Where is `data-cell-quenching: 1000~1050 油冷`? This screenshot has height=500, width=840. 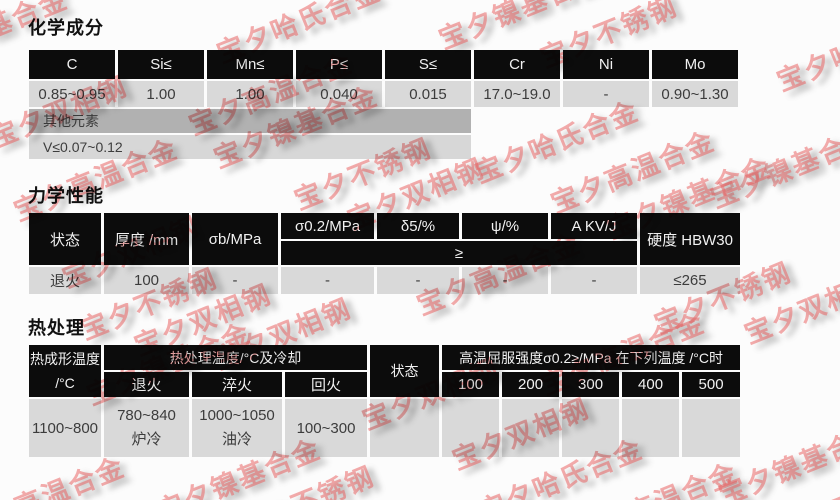
data-cell-quenching: 1000~1050 油冷 is located at coordinates (237, 428).